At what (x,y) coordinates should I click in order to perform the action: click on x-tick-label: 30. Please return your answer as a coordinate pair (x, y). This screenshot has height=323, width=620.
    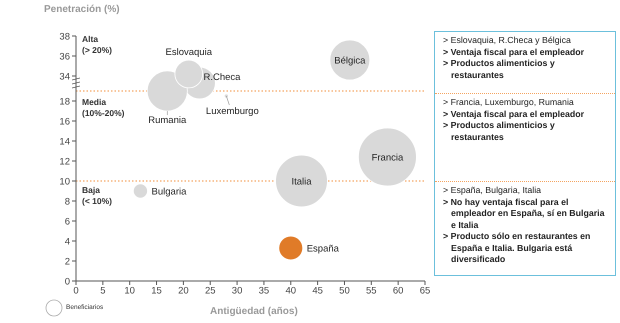
    Looking at the image, I should click on (237, 291).